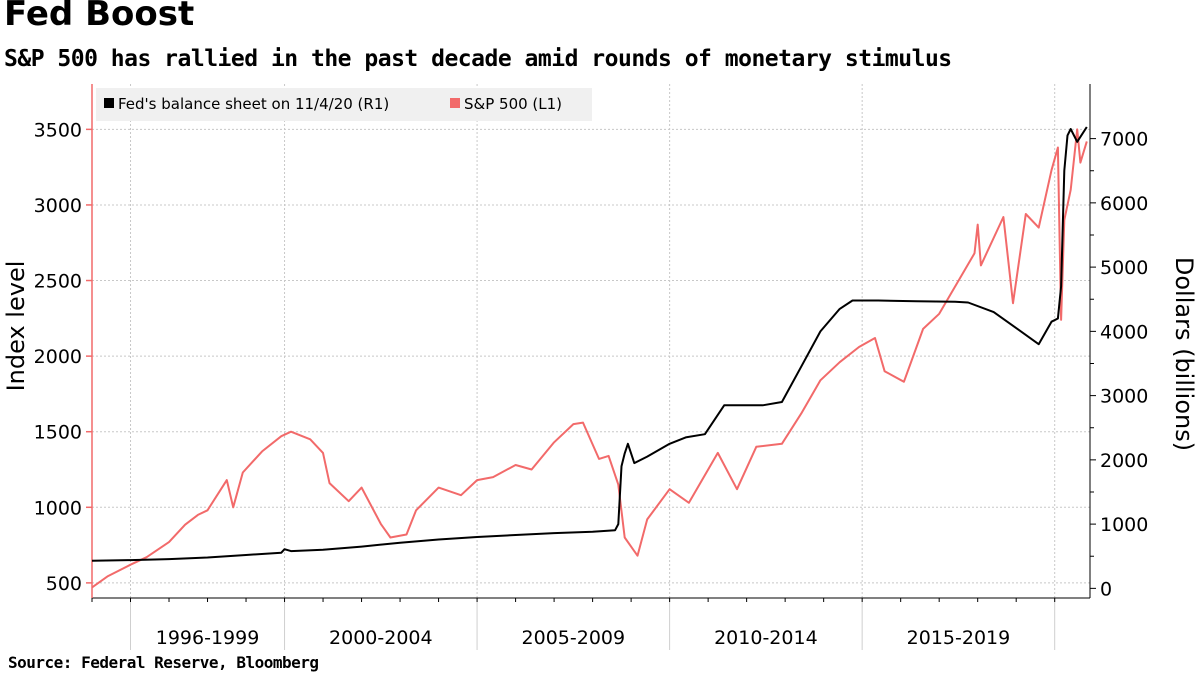  I want to click on y-right-tick-label: 3000, so click(1124, 397).